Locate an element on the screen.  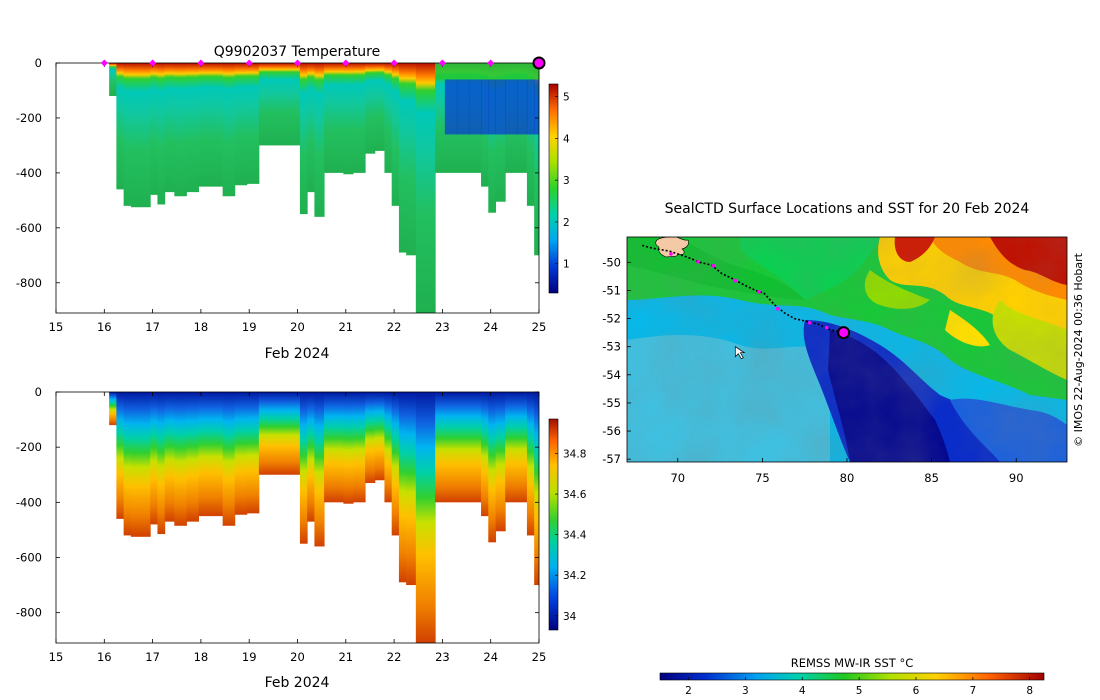
latest-position-marker is located at coordinates (844, 333).